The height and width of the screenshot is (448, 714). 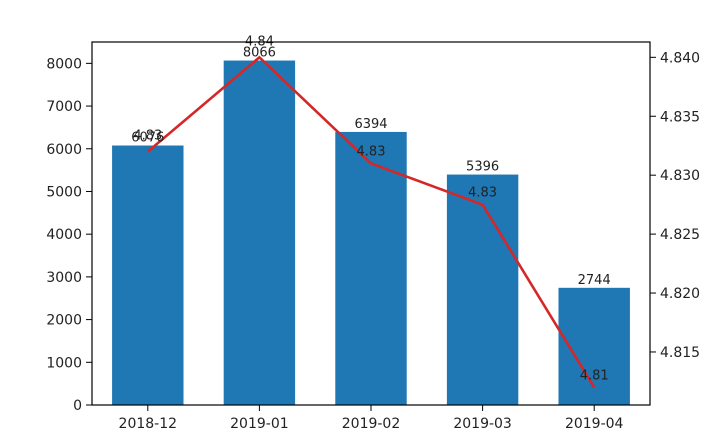 I want to click on x-tick-label: 2018-12, so click(x=148, y=424).